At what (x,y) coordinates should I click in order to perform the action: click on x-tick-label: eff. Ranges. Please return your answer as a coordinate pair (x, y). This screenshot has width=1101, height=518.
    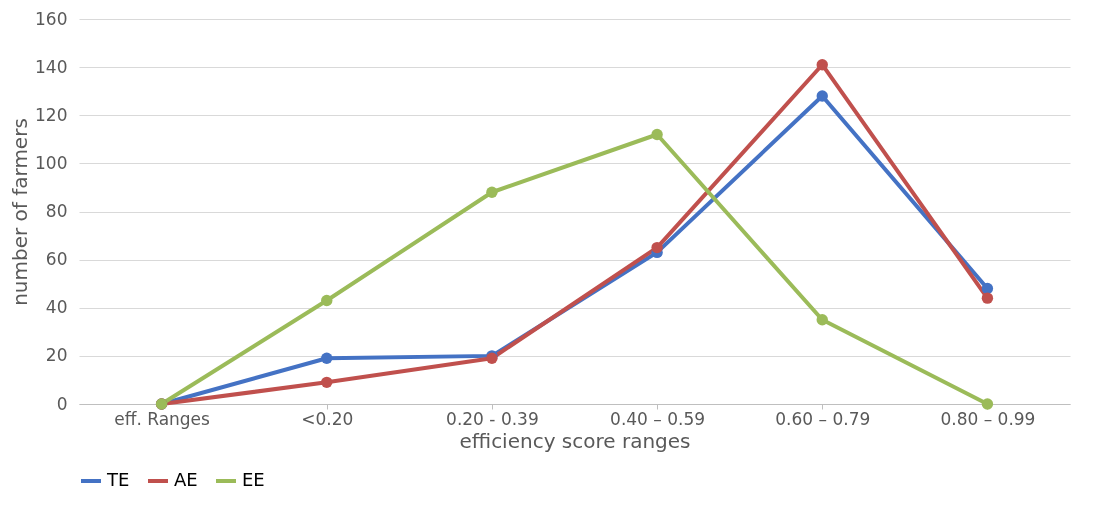
    Looking at the image, I should click on (162, 418).